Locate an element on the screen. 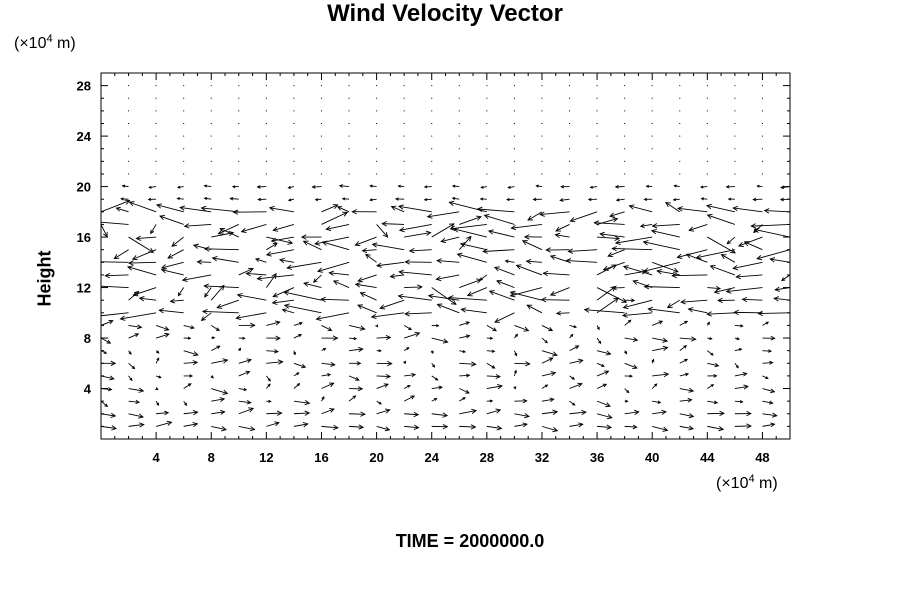 This screenshot has height=600, width=900. x-tick-label: 8 is located at coordinates (211, 457).